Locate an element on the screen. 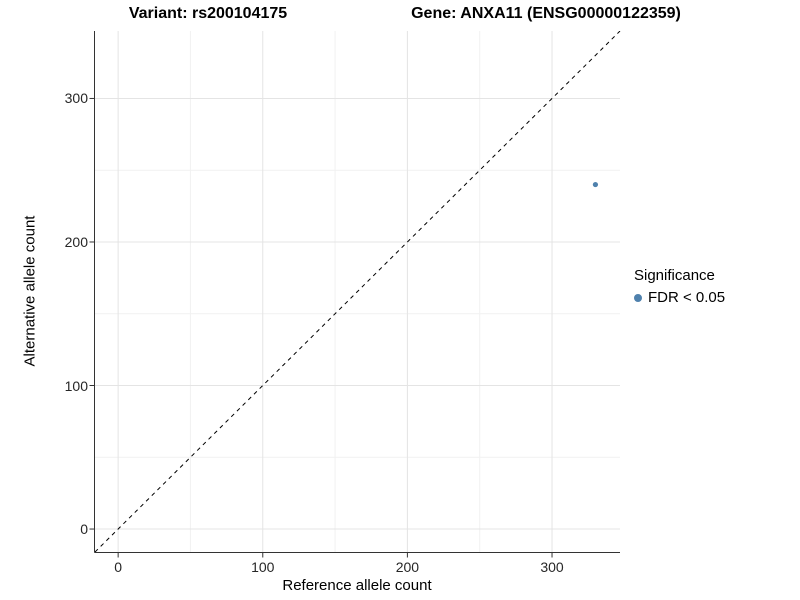 The image size is (800, 600). y-tick-label: 0 is located at coordinates (84, 529).